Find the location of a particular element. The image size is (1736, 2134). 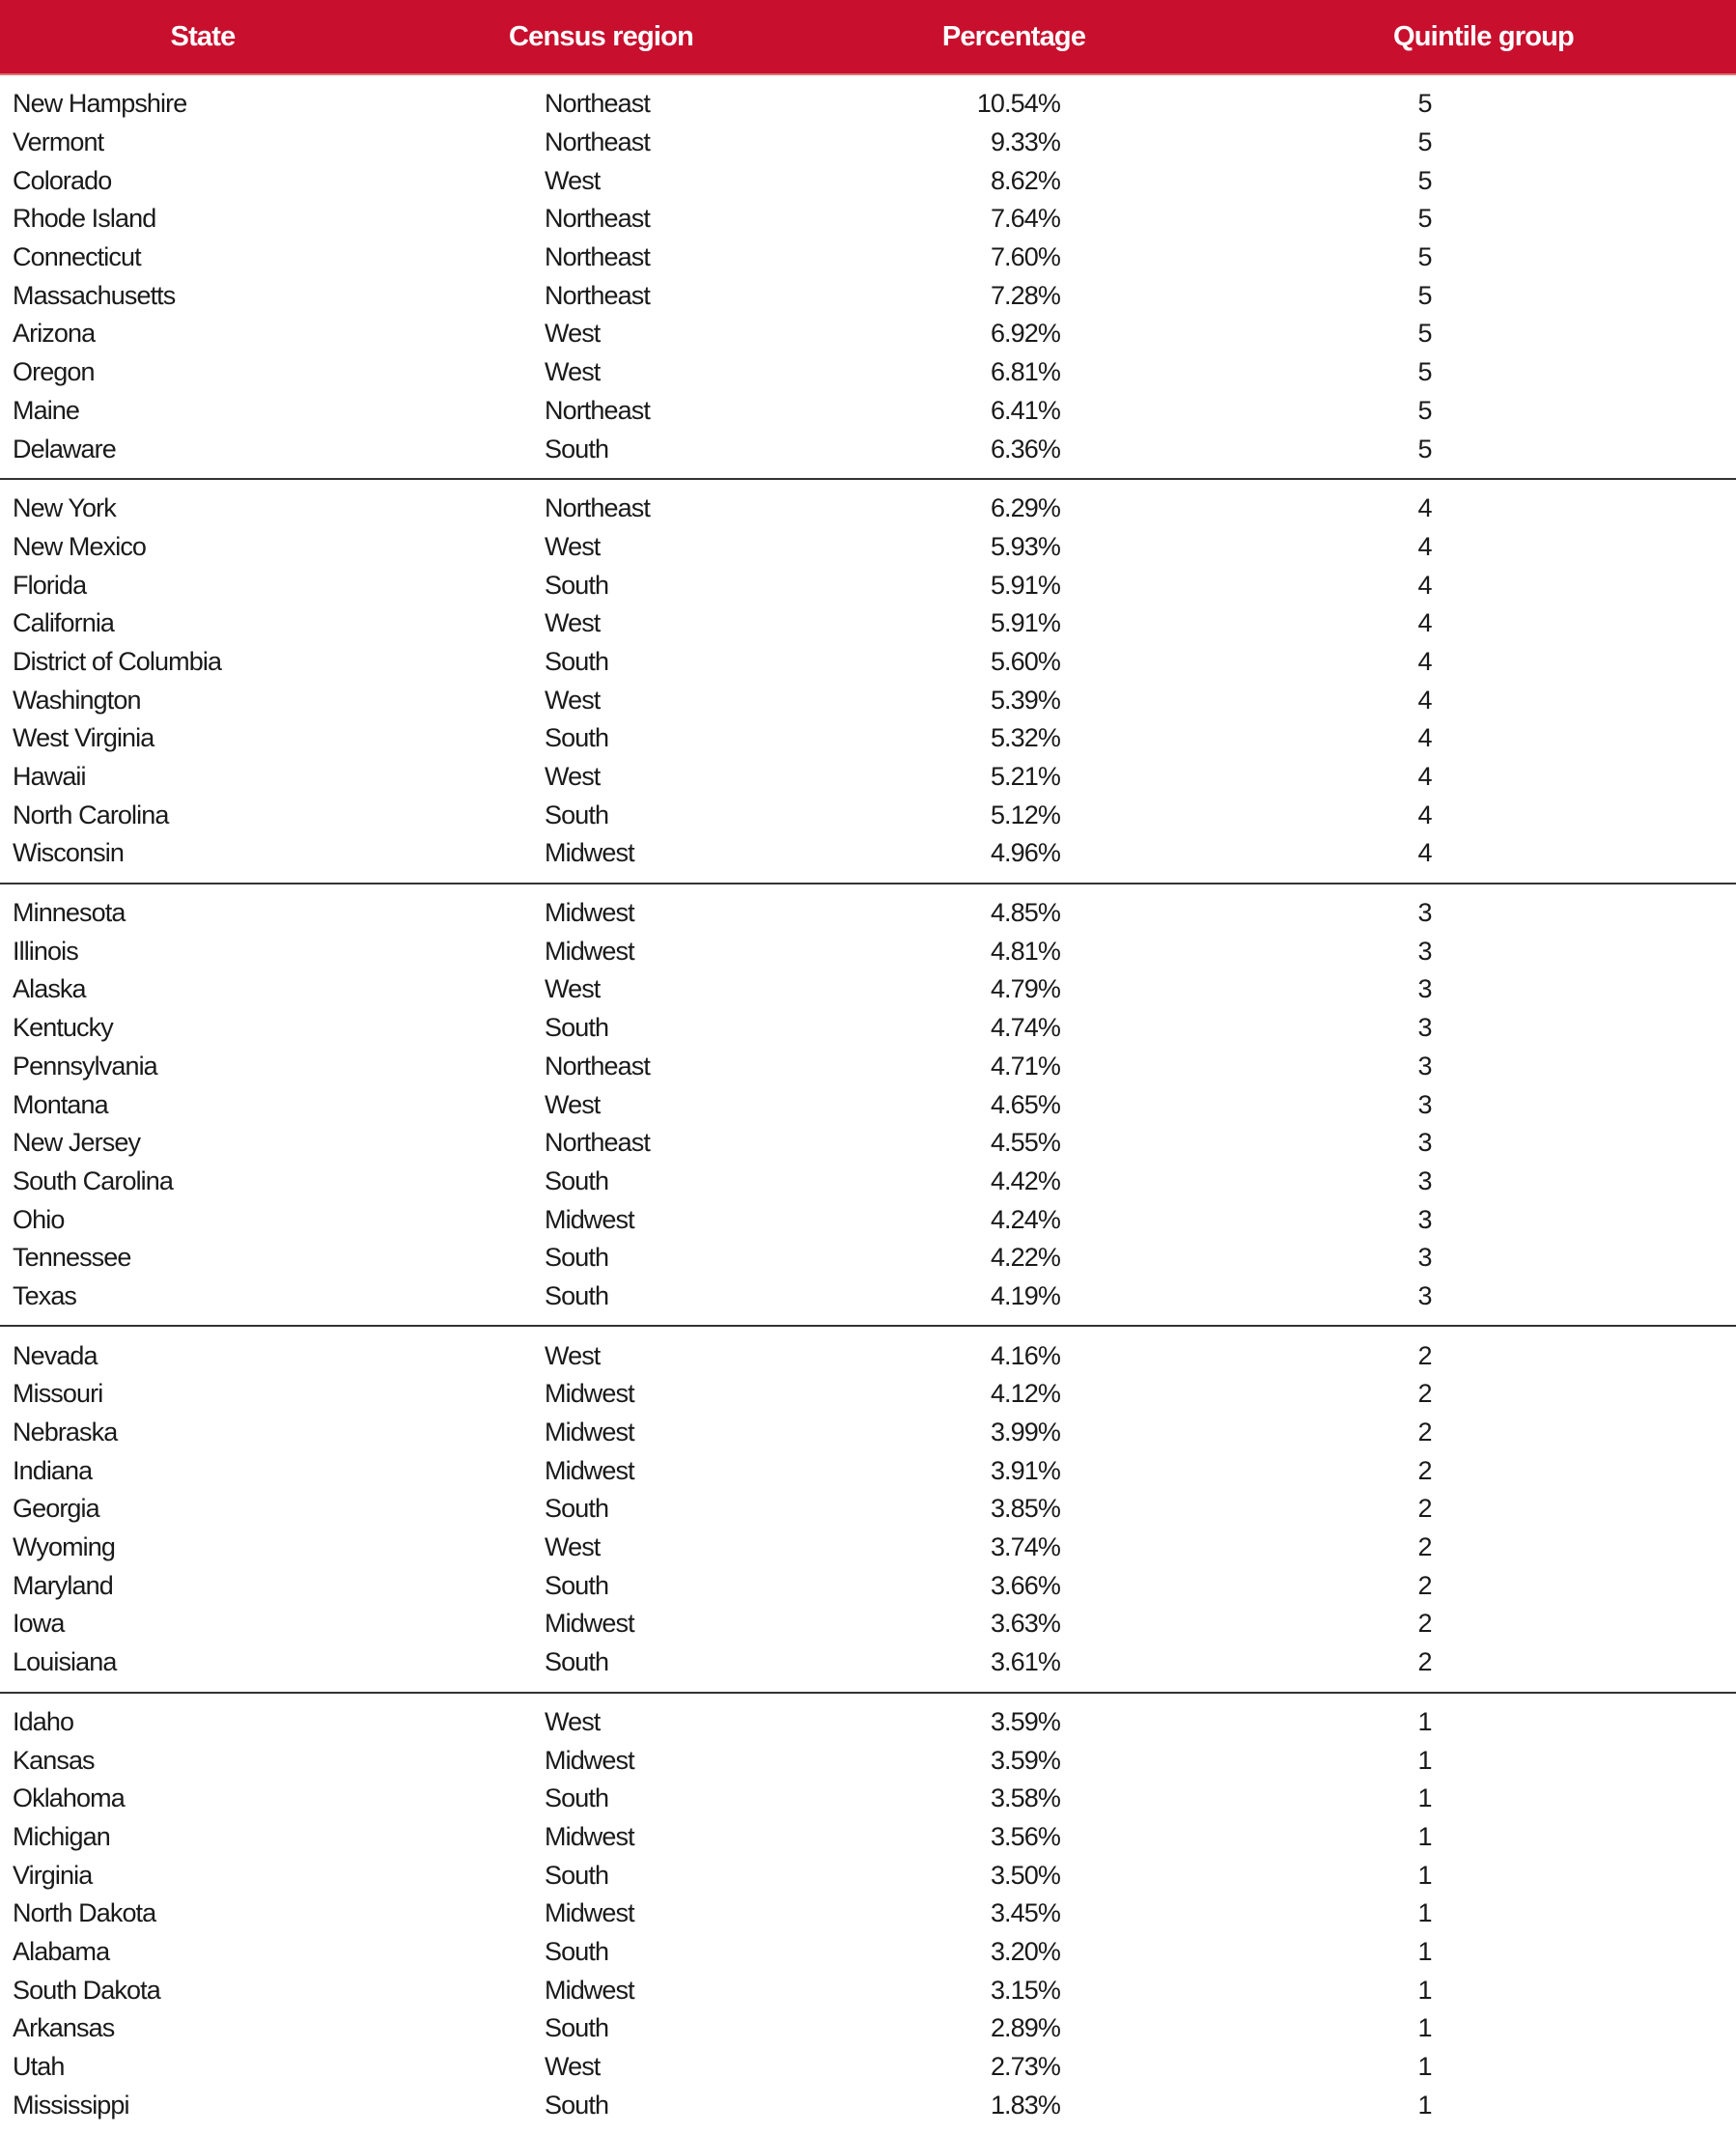

state-cell: Alabama is located at coordinates (273, 1952).